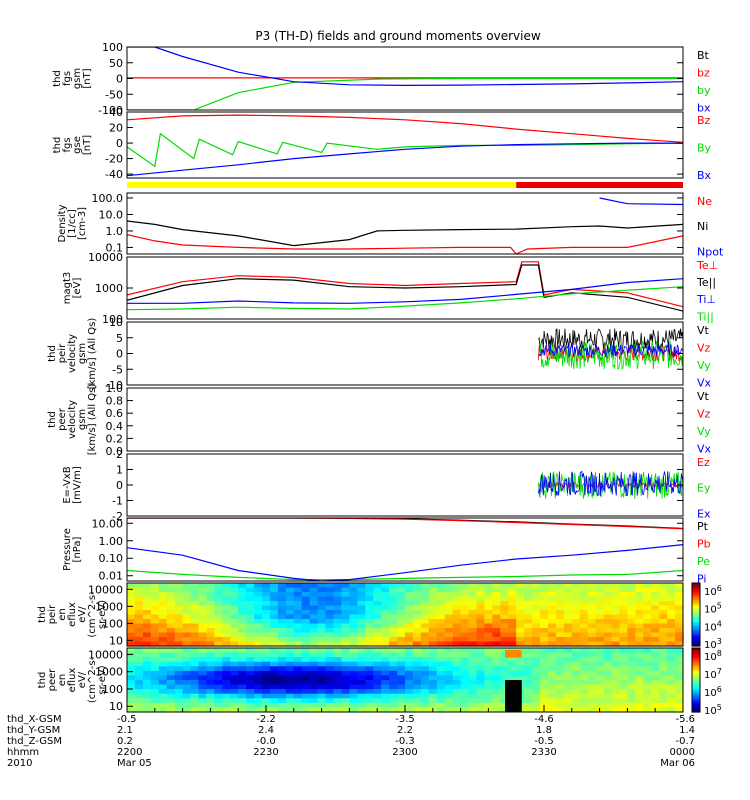 The width and height of the screenshot is (750, 800). I want to click on y-tick-label: -50, so click(114, 94).